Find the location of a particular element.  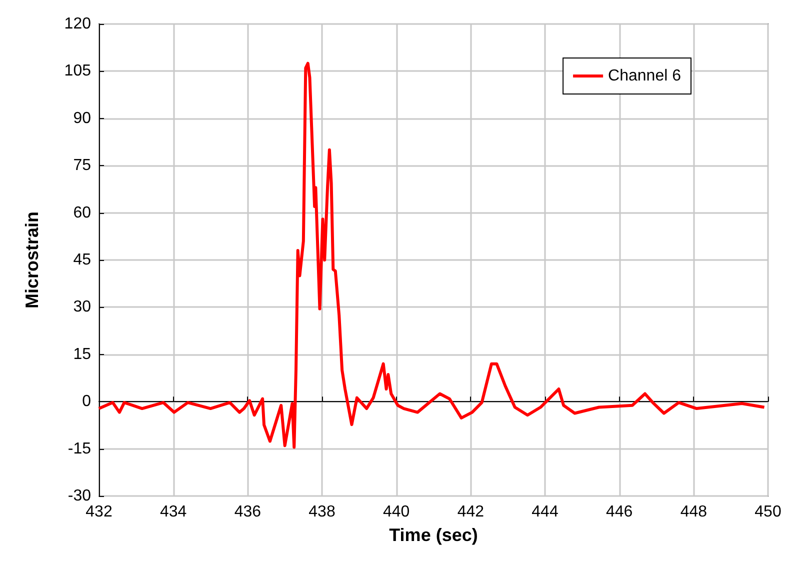

y-tick-label: 75 is located at coordinates (82, 165).